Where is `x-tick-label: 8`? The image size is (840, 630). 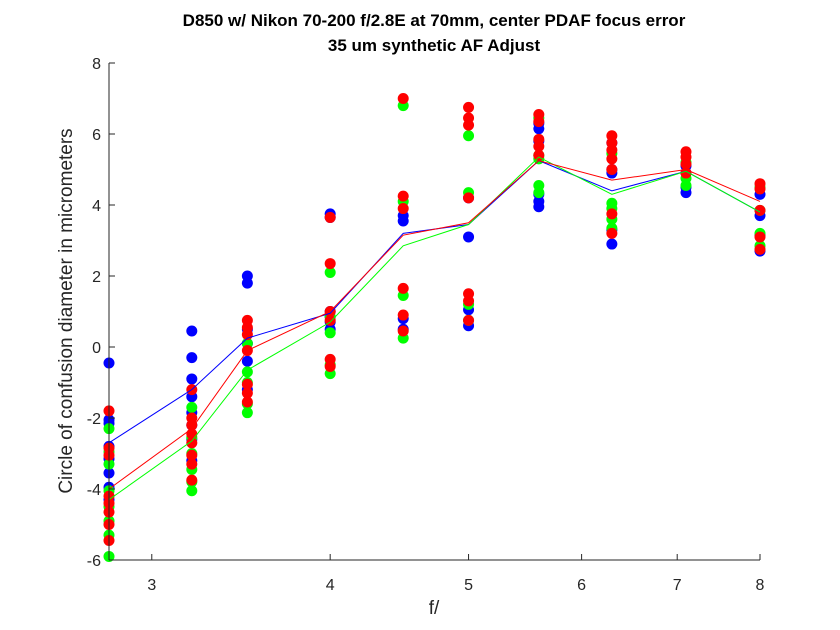
x-tick-label: 8 is located at coordinates (760, 585).